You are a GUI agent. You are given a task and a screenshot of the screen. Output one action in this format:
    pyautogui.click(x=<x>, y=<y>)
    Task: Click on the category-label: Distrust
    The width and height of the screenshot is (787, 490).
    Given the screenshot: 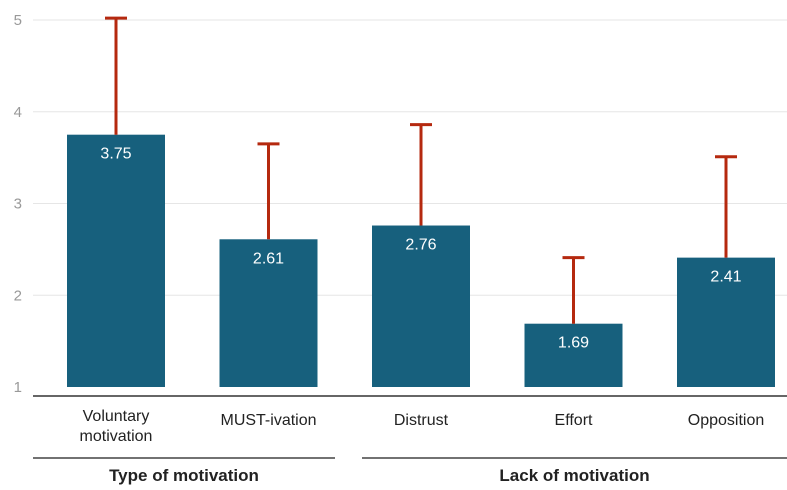 What is the action you would take?
    pyautogui.click(x=421, y=420)
    